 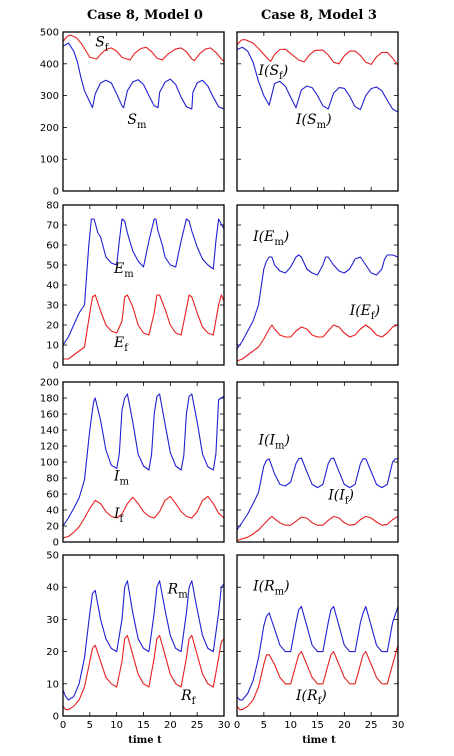 I want to click on chart-panel-3: 0 10 20 30 40 50 60 70 80 Em Ef, so click(x=135, y=286).